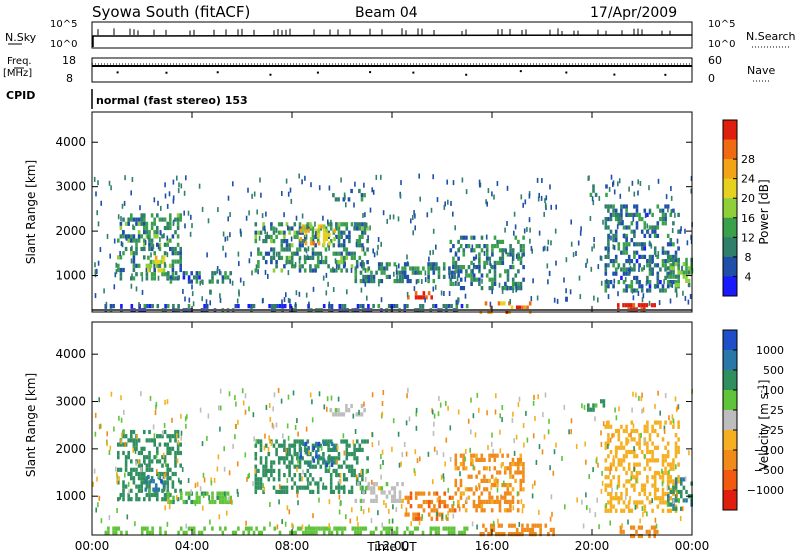 The width and height of the screenshot is (800, 554). Describe the element at coordinates (70, 231) in the screenshot. I see `y-tick-label: 2000` at that location.